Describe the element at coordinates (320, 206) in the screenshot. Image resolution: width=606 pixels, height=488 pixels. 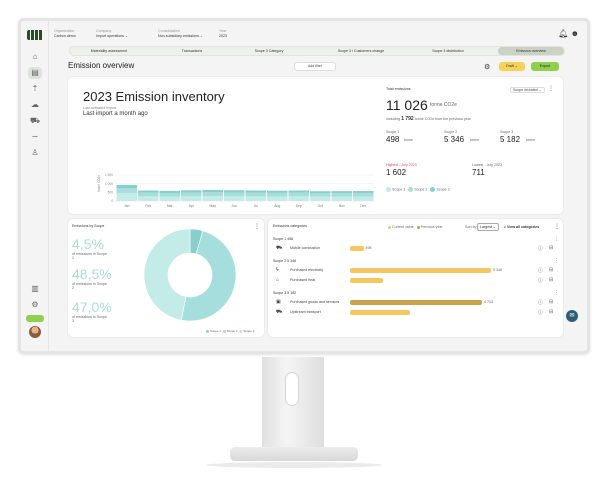
I see `x-tick-label: Oct` at that location.